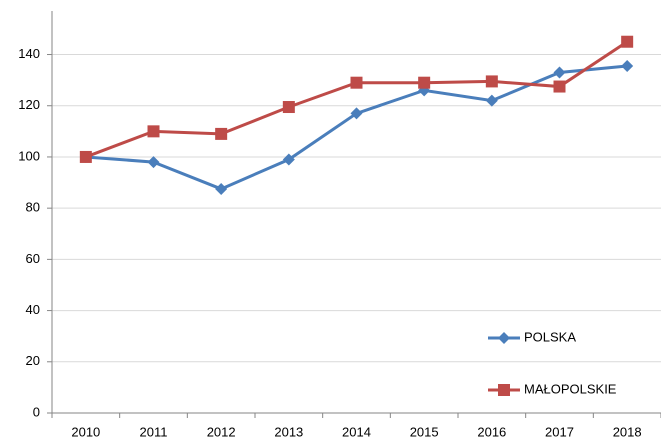  Describe the element at coordinates (424, 431) in the screenshot. I see `x-tick-label: 2015` at that location.